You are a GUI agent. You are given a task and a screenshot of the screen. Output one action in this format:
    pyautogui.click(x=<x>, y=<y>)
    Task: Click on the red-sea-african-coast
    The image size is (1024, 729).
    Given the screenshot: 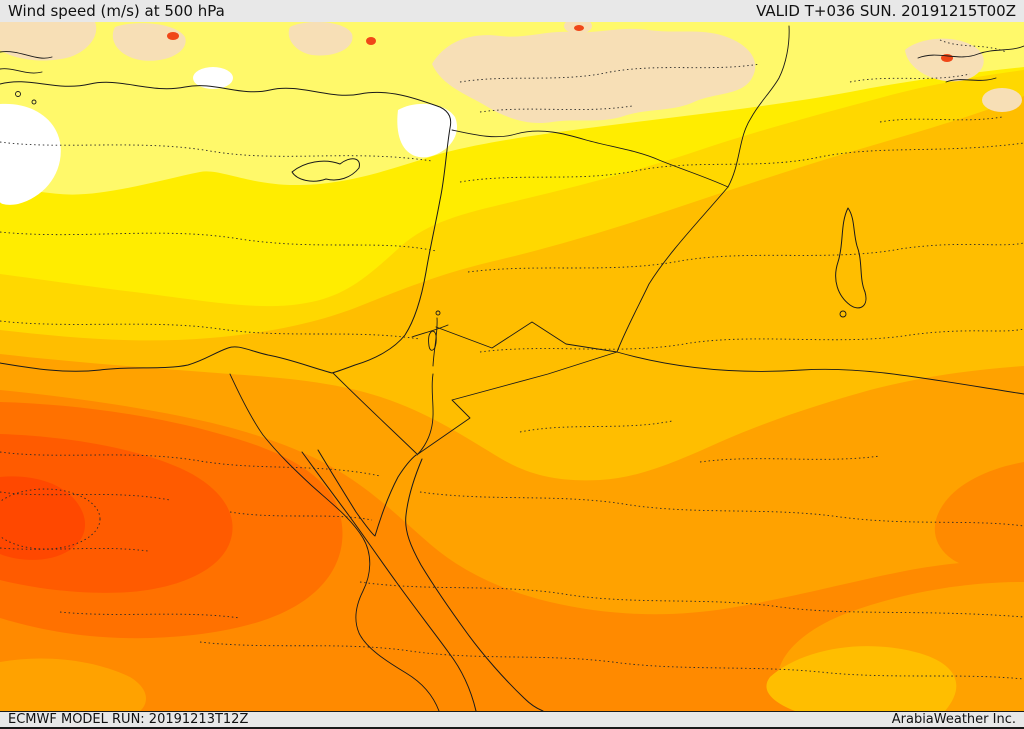 What is the action you would take?
    pyautogui.click(x=389, y=581)
    